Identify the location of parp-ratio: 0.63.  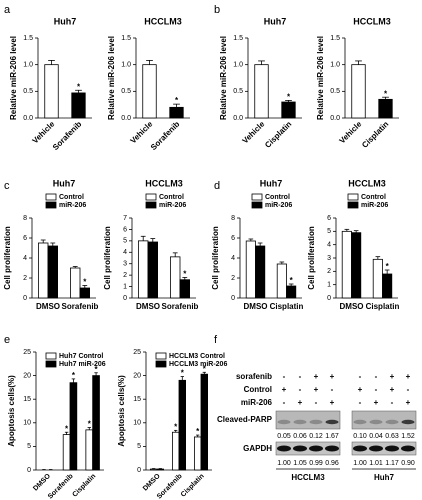
(392, 436).